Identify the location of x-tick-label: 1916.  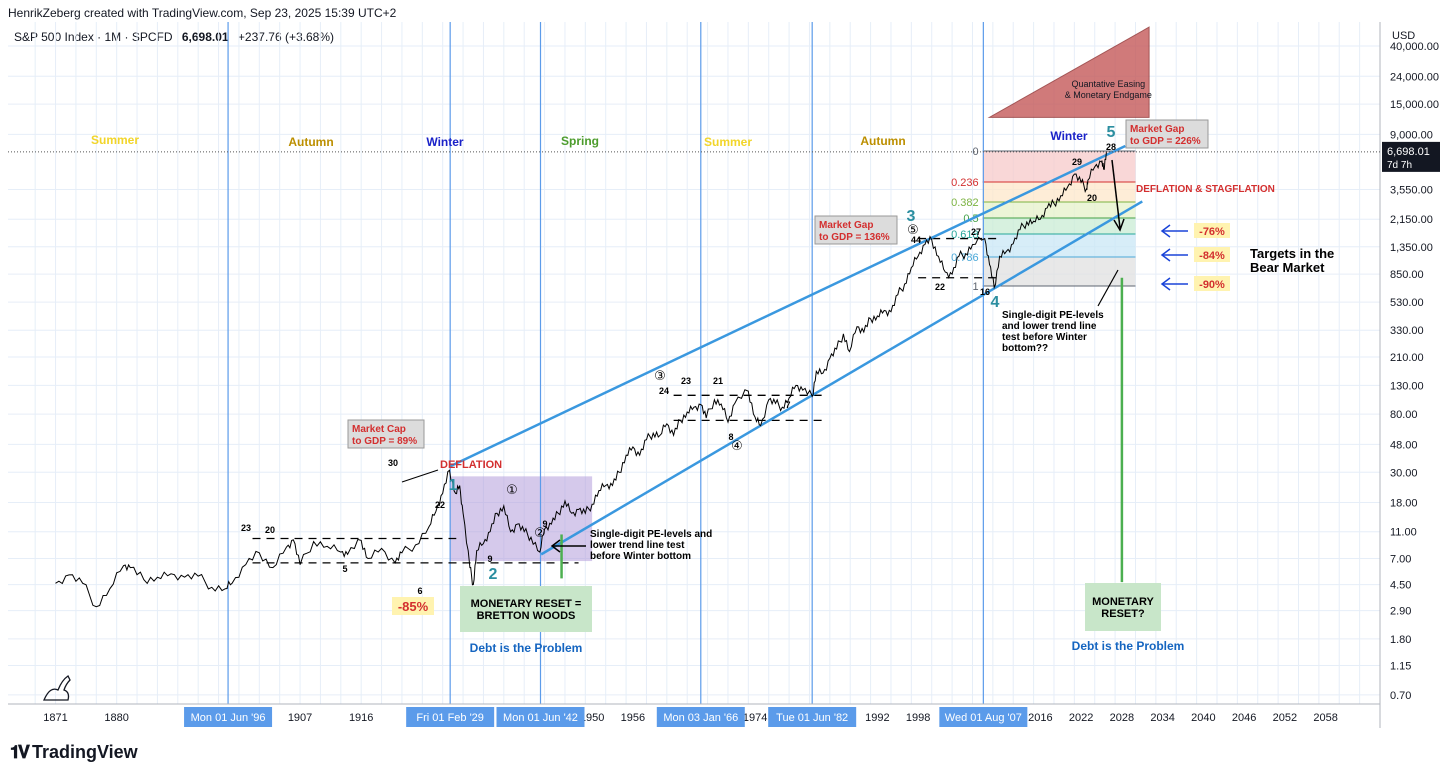
(361, 718).